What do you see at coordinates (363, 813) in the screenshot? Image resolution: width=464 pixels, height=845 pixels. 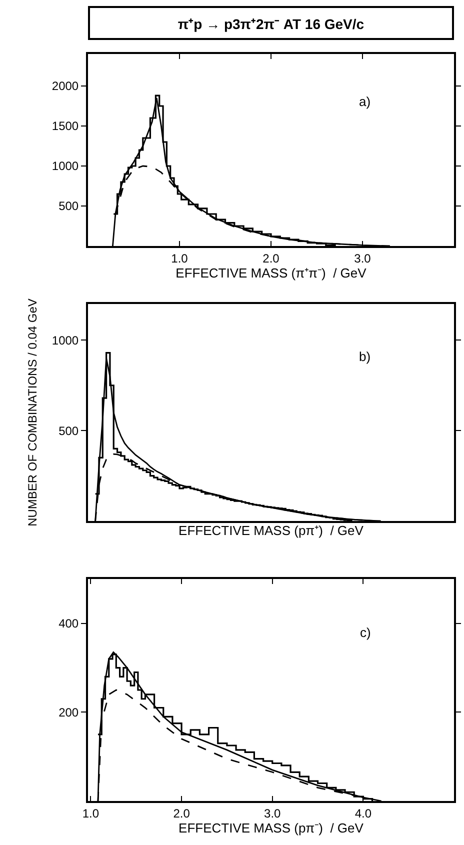 I see `x-tick-label: 4.0` at bounding box center [363, 813].